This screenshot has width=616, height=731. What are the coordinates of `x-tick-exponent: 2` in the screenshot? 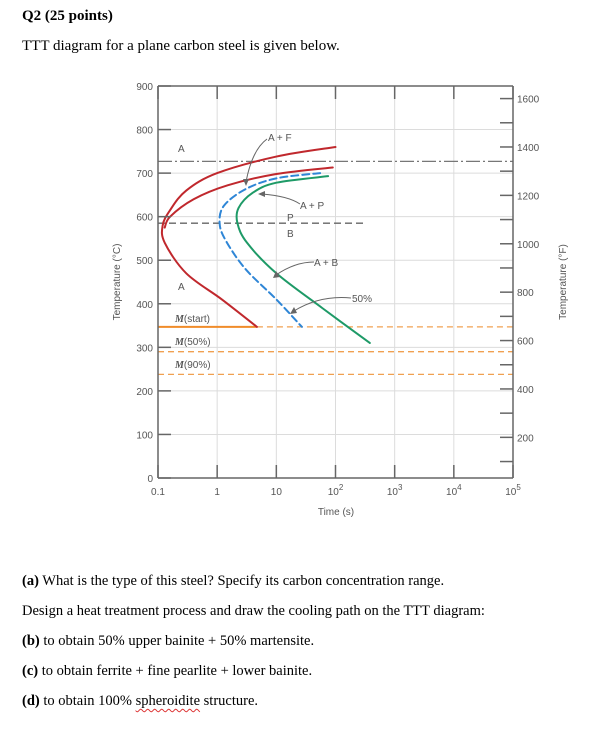 It's located at (341, 487).